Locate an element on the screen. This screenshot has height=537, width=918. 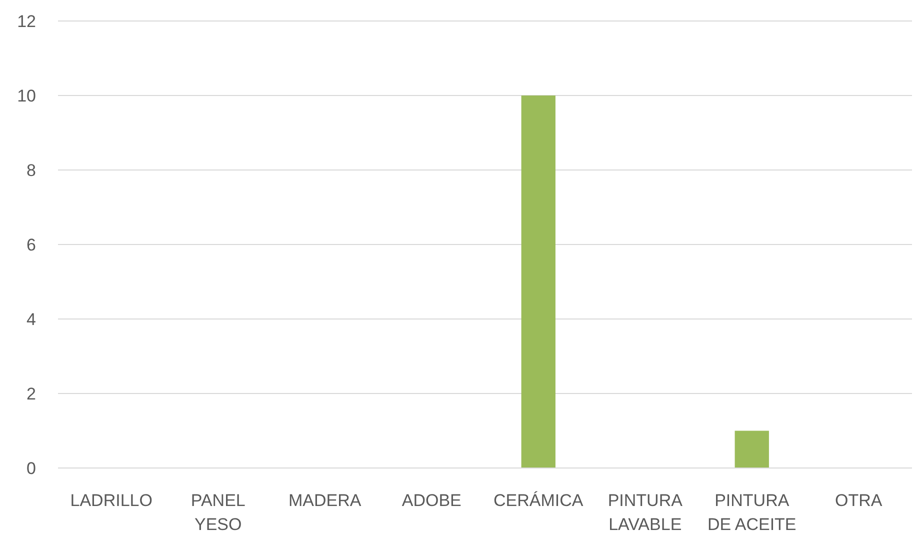
y-tick-label: 0 is located at coordinates (31, 468).